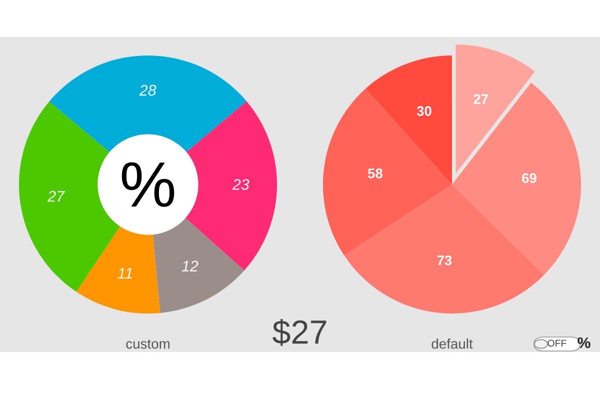 The image size is (600, 400). I want to click on data-label: 12, so click(190, 266).